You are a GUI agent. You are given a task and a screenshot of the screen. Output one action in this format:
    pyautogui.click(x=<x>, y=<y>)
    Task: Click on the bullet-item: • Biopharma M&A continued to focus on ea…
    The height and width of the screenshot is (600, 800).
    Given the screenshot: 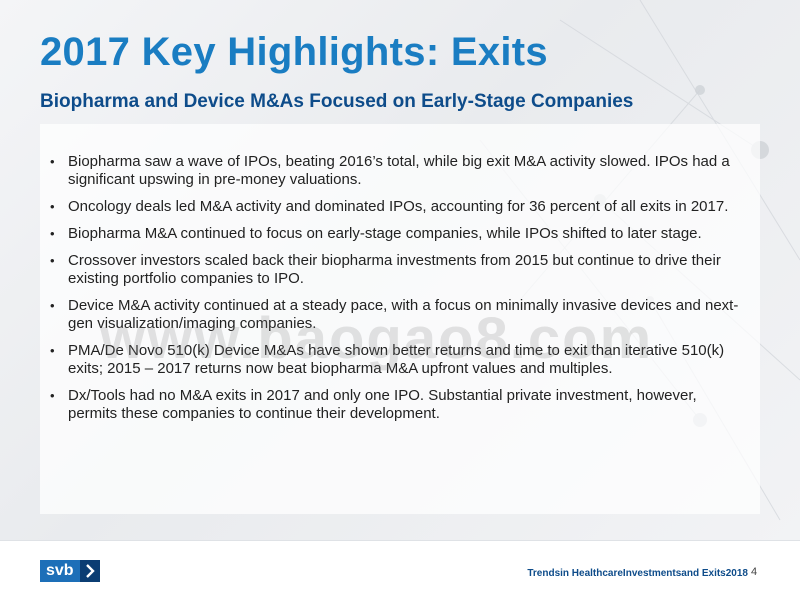 What is the action you would take?
    pyautogui.click(x=376, y=233)
    